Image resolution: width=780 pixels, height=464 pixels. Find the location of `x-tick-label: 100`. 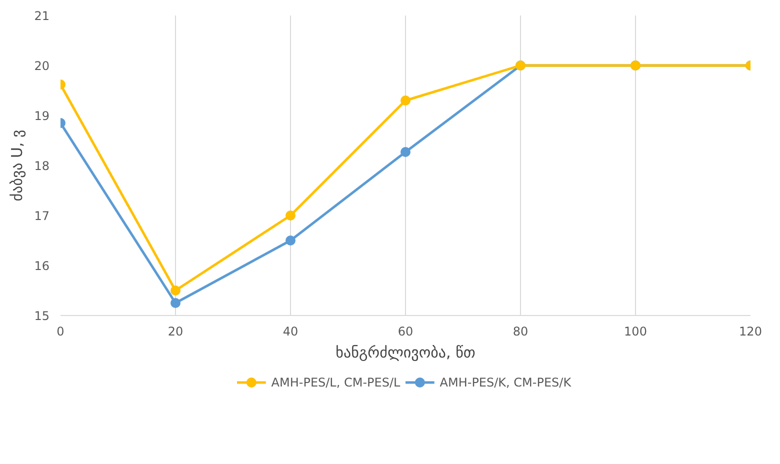

x-tick-label: 100 is located at coordinates (635, 331).